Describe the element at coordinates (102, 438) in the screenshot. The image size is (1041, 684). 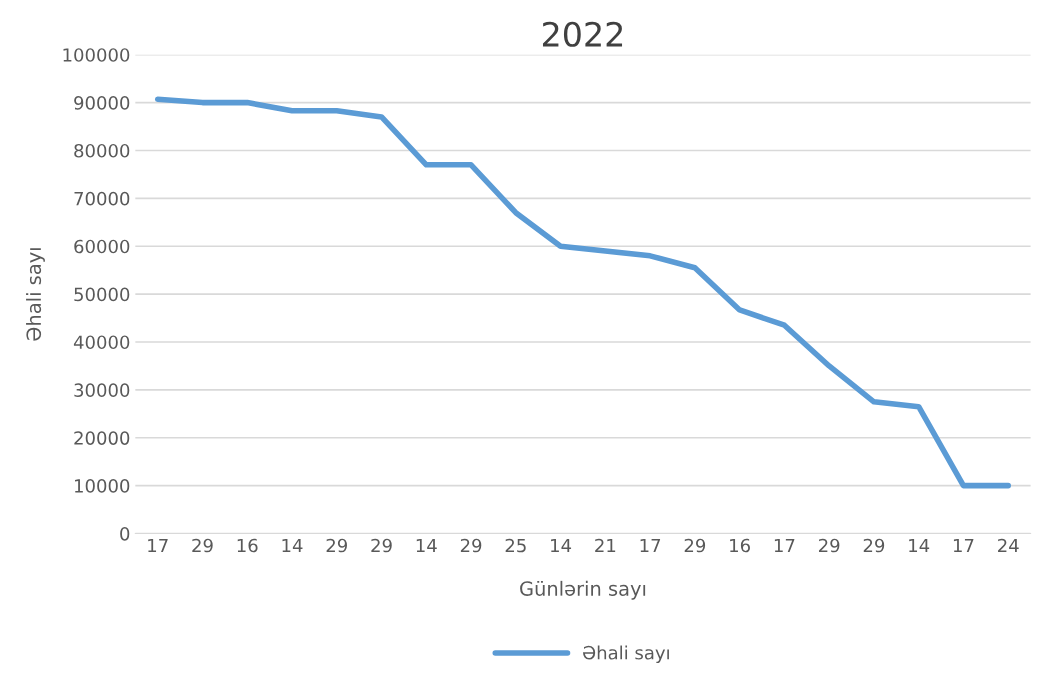
I see `y-tick-label: 20000` at that location.